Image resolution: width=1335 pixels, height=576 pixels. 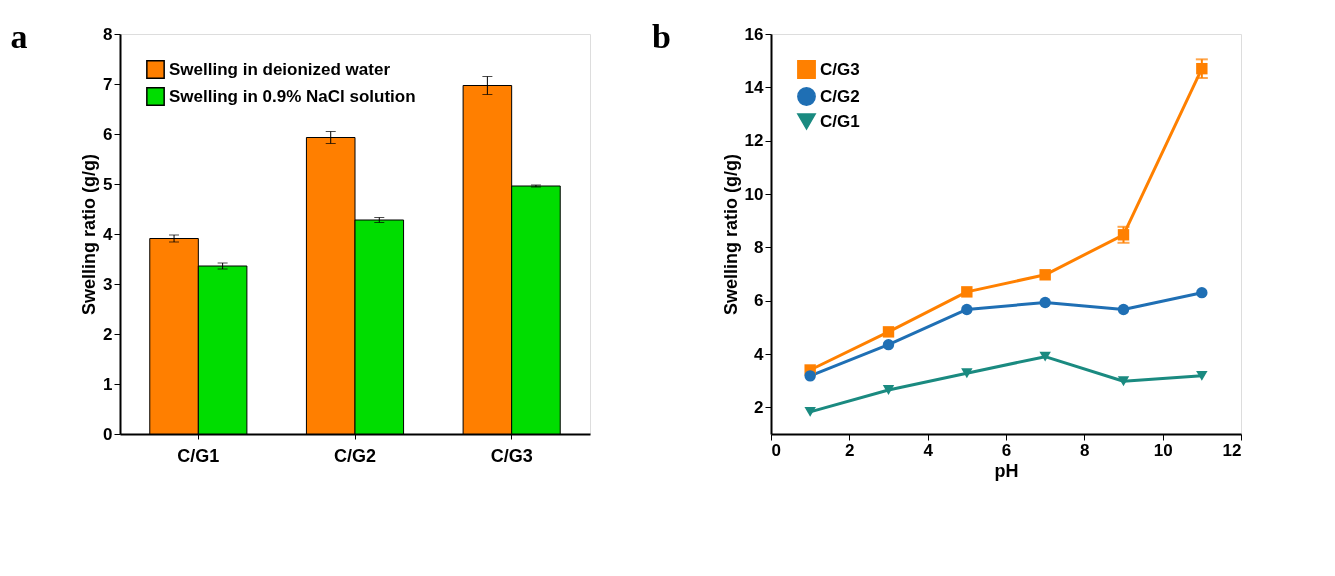 What do you see at coordinates (840, 96) in the screenshot?
I see `legend-label: C/G2` at bounding box center [840, 96].